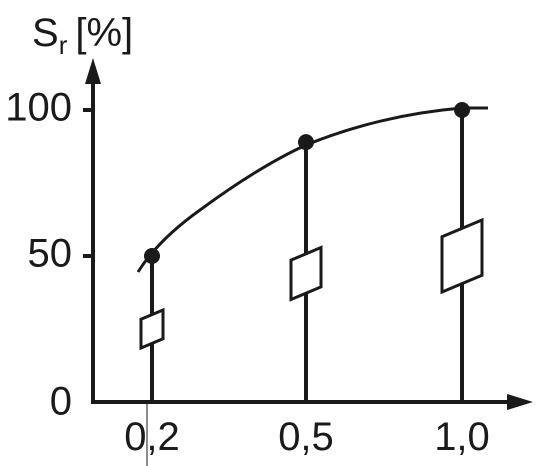 Image resolution: width=550 pixels, height=466 pixels. I want to click on x-axis-arrow, so click(520, 402).